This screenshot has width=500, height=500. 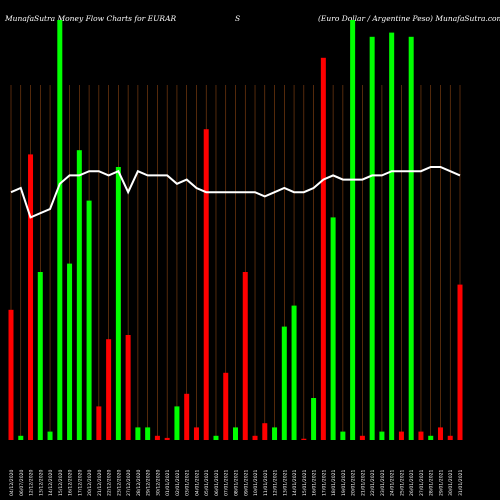 What do you see at coordinates (178, 482) in the screenshot?
I see `x-tick-label: 02/01/2021` at bounding box center [178, 482].